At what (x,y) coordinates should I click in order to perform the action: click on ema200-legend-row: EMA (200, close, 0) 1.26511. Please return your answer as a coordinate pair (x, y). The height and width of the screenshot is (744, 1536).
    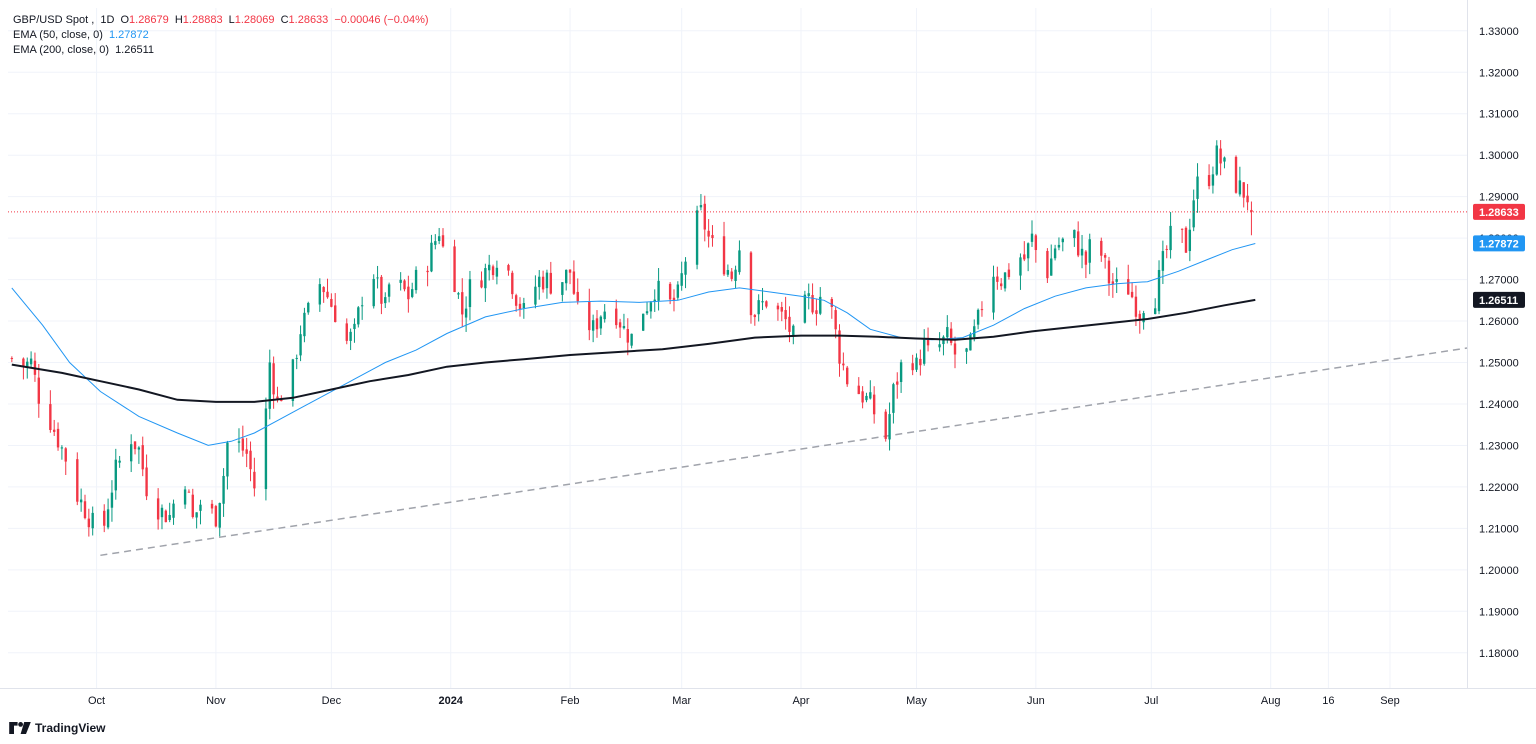
    Looking at the image, I should click on (222, 50).